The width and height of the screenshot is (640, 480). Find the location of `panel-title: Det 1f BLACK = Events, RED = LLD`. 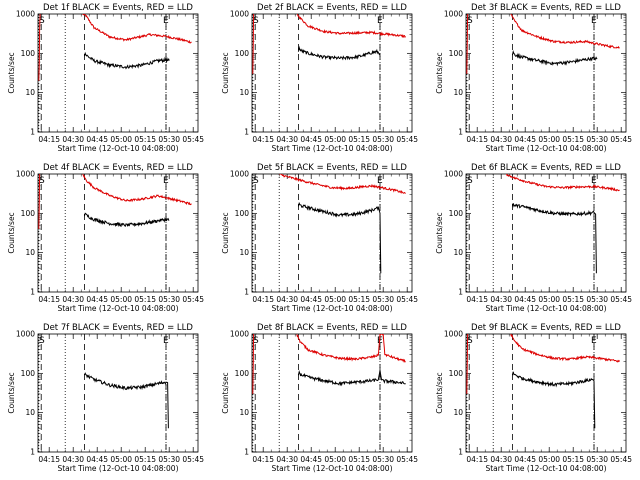

panel-title: Det 1f BLACK = Events, RED = LLD is located at coordinates (118, 8).